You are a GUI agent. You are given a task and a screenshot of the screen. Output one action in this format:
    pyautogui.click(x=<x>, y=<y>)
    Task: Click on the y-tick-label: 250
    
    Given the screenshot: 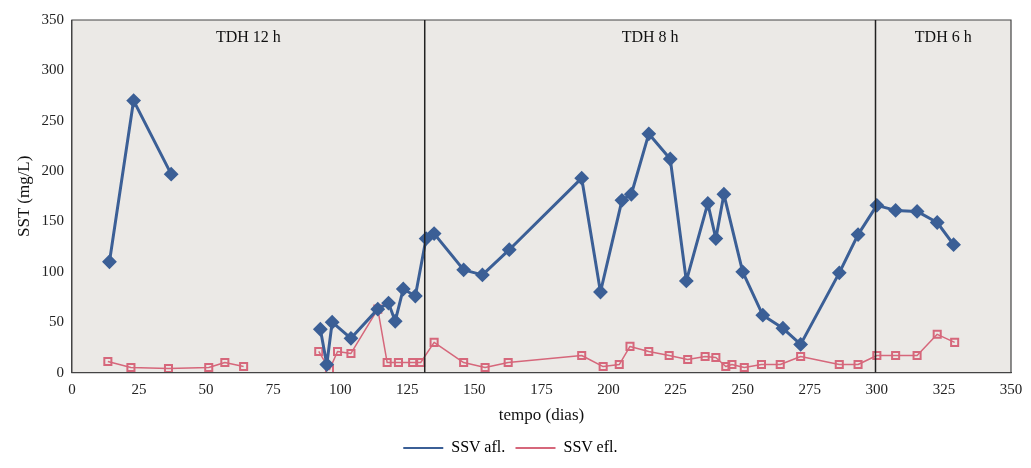 What is the action you would take?
    pyautogui.click(x=52, y=119)
    